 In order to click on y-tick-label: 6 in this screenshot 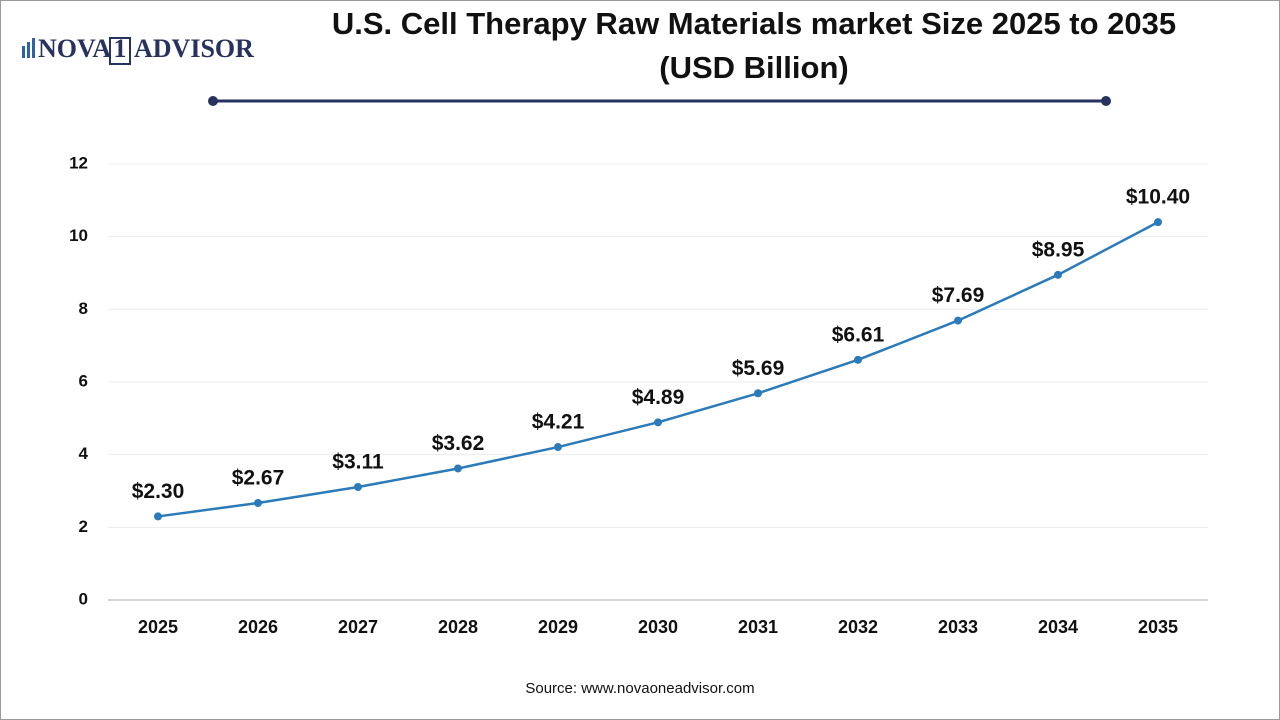, I will do `click(83, 380)`.